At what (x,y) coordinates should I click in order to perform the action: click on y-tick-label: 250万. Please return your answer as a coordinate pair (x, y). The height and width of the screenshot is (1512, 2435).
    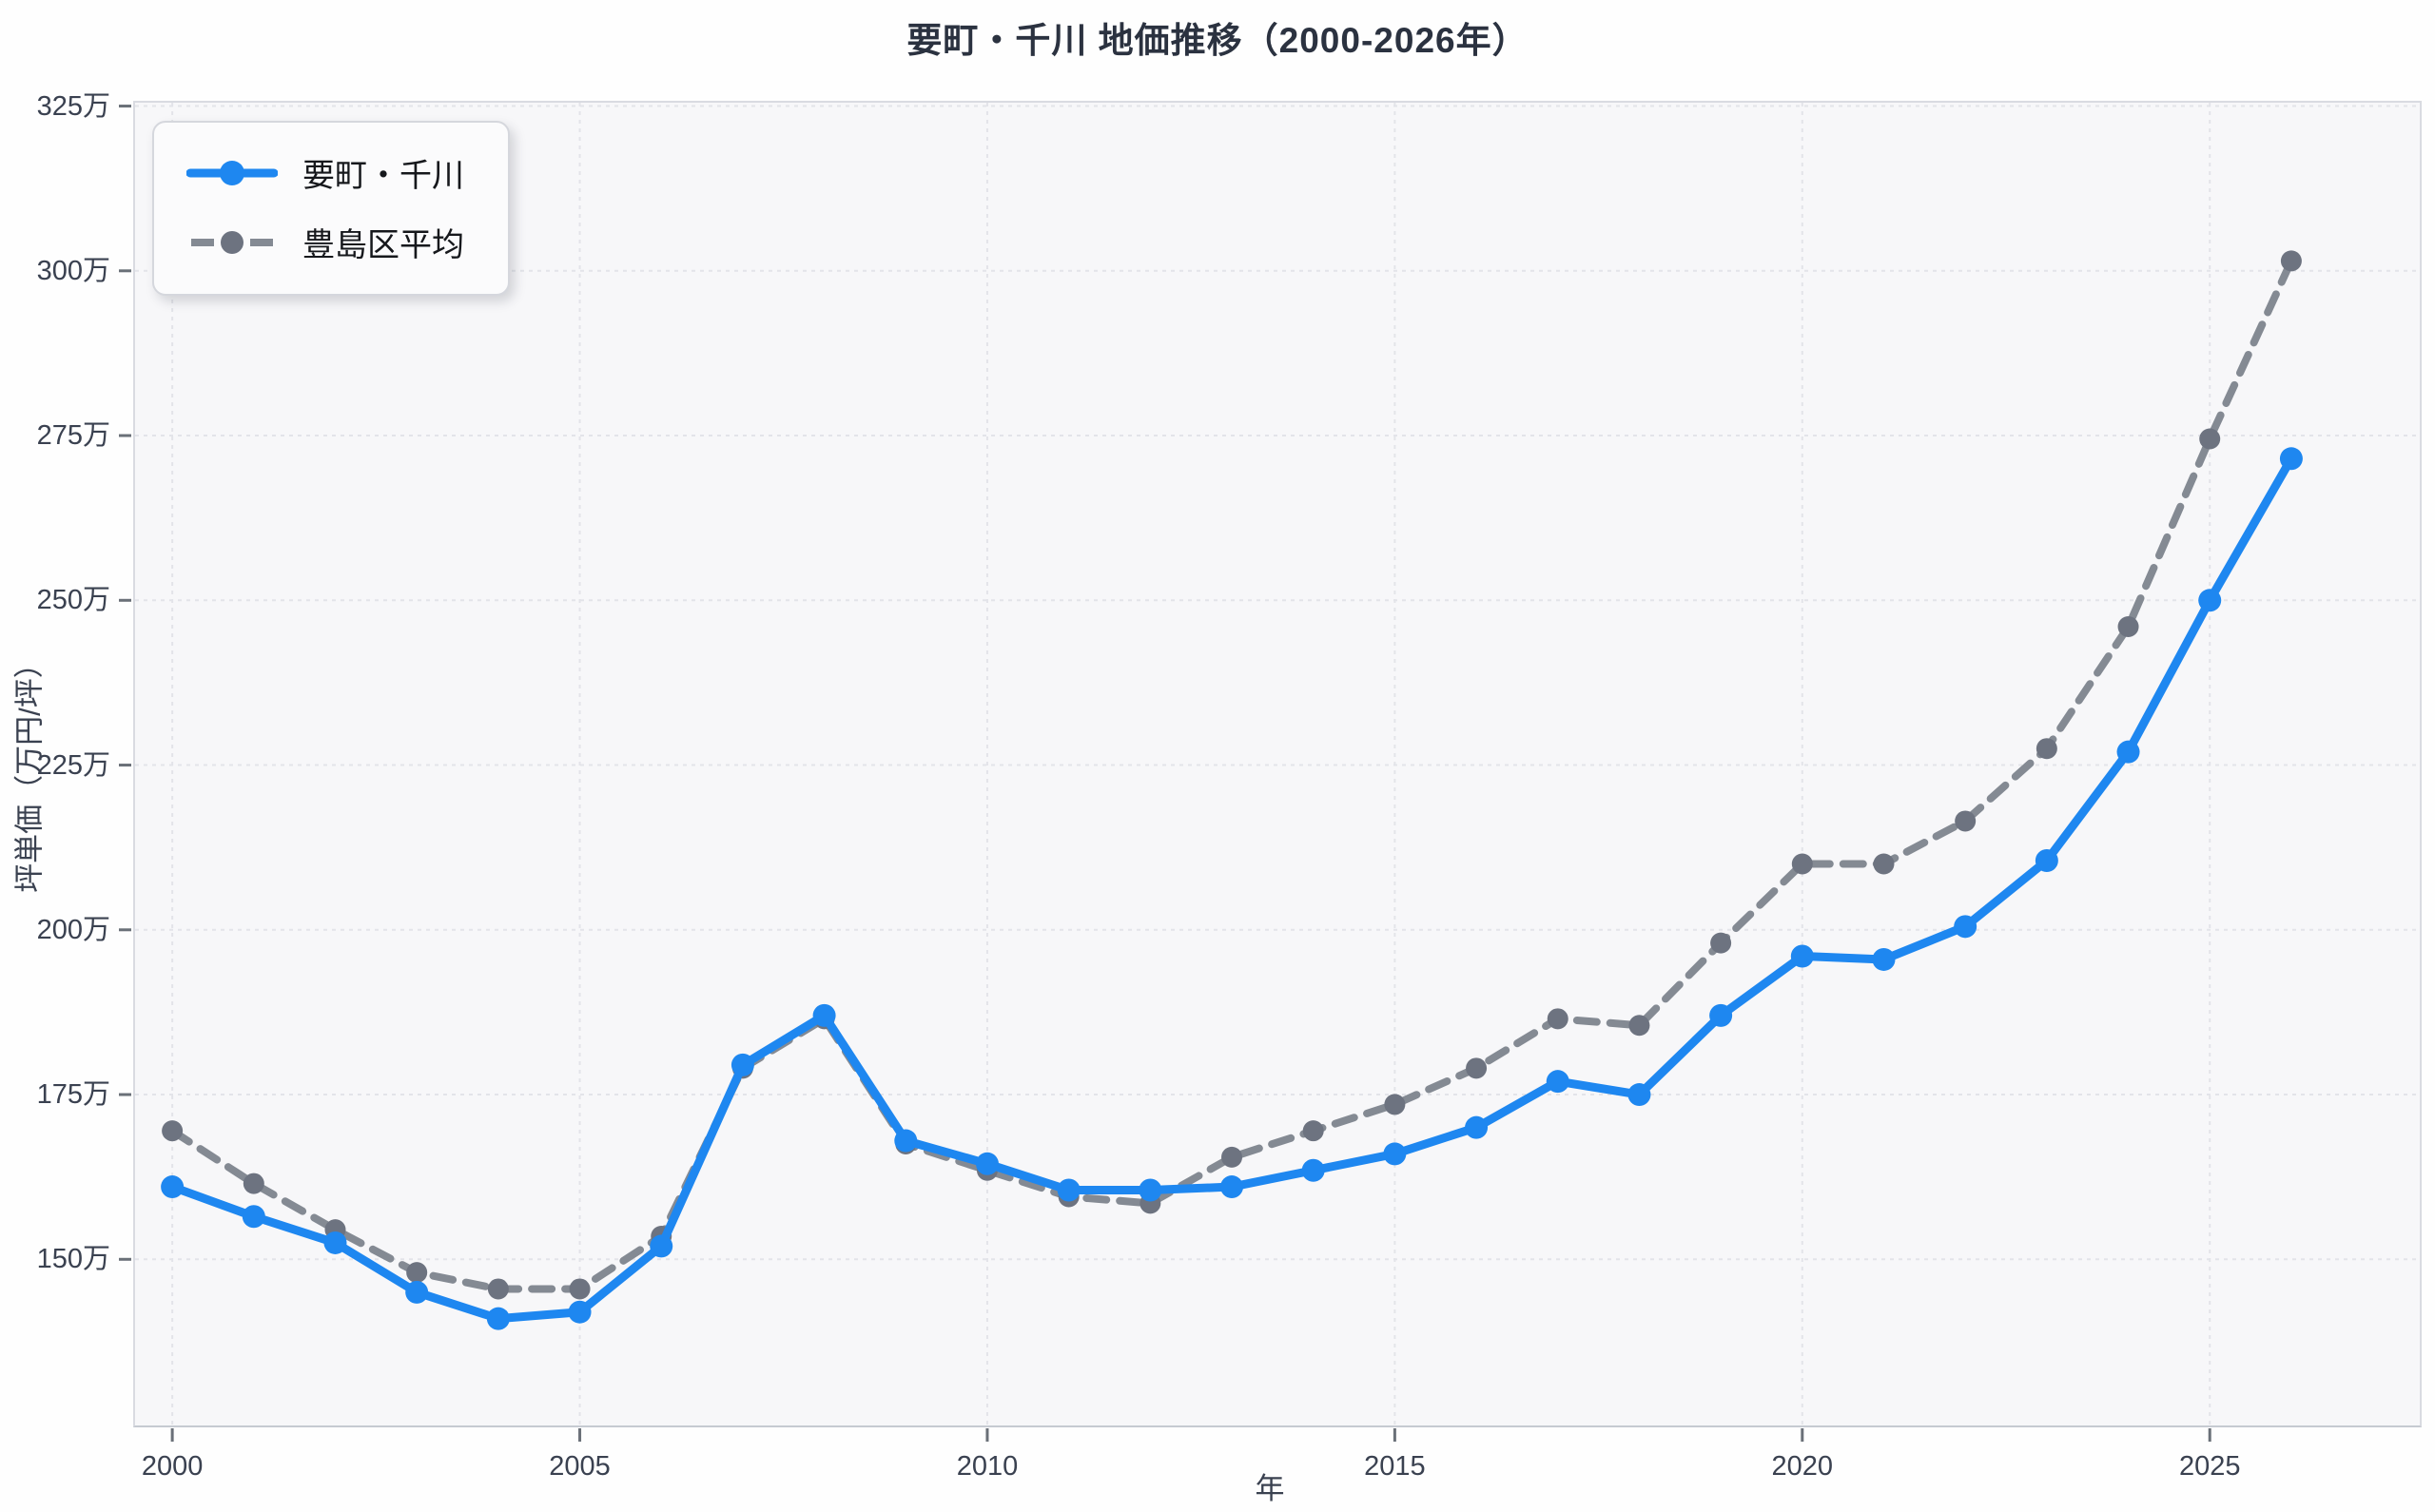
    Looking at the image, I should click on (73, 600).